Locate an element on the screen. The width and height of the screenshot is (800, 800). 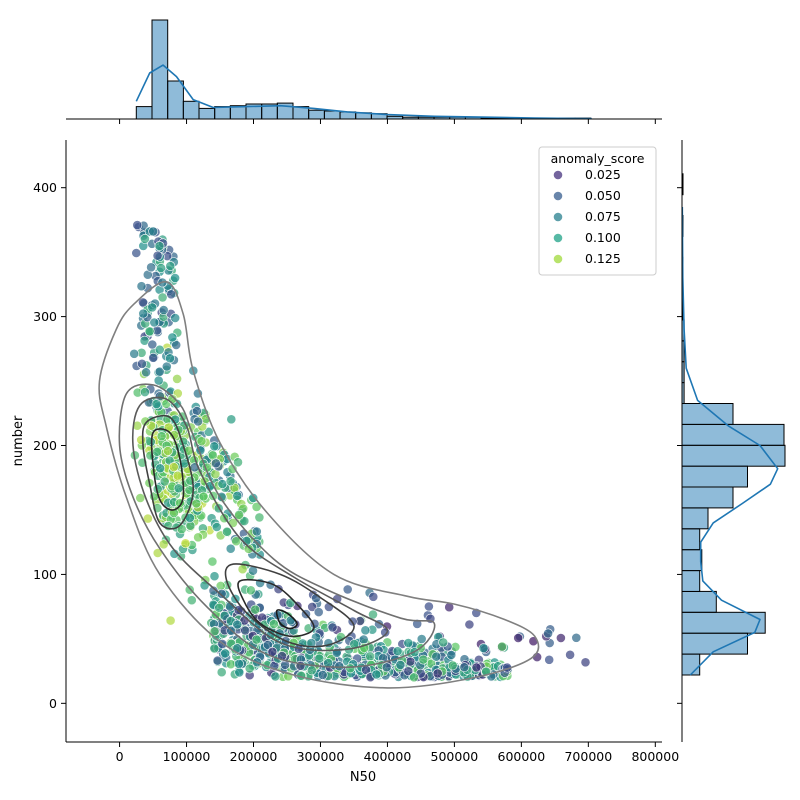
legend-label: 0.050 is located at coordinates (603, 195).